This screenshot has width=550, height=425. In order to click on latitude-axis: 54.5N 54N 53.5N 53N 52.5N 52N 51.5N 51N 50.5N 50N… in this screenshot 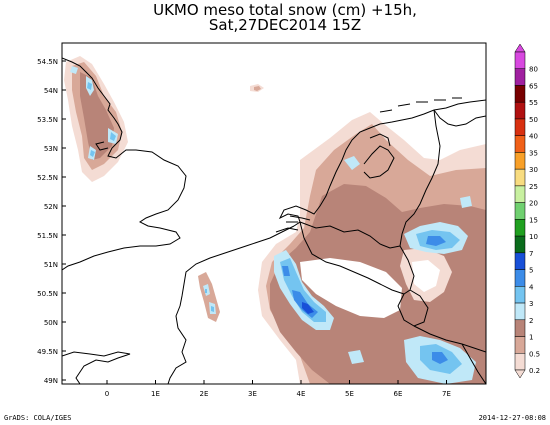, I will do `click(51, 221)`.